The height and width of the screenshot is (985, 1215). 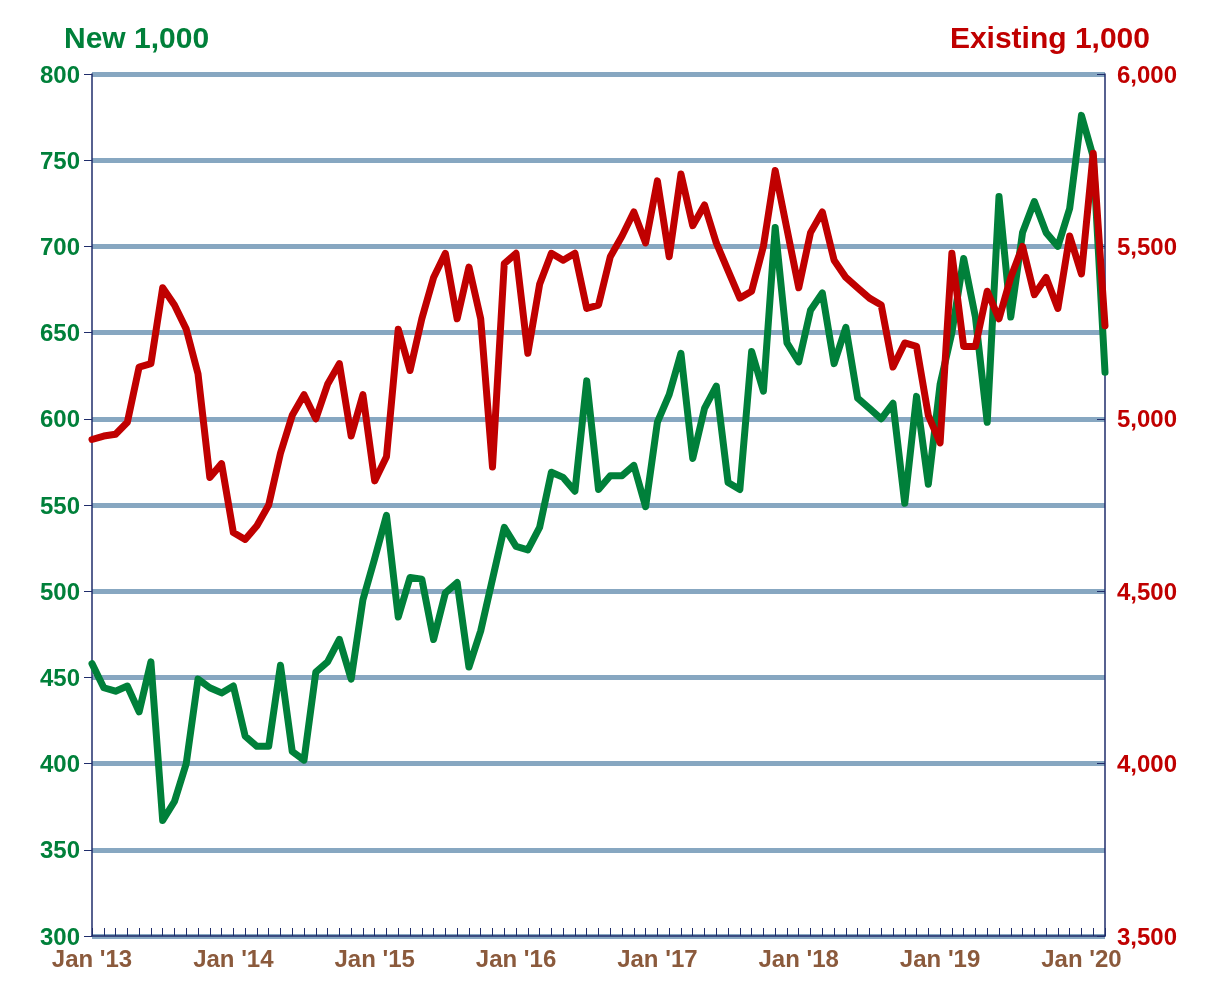 What do you see at coordinates (234, 958) in the screenshot?
I see `x-tick-label: Jan '14` at bounding box center [234, 958].